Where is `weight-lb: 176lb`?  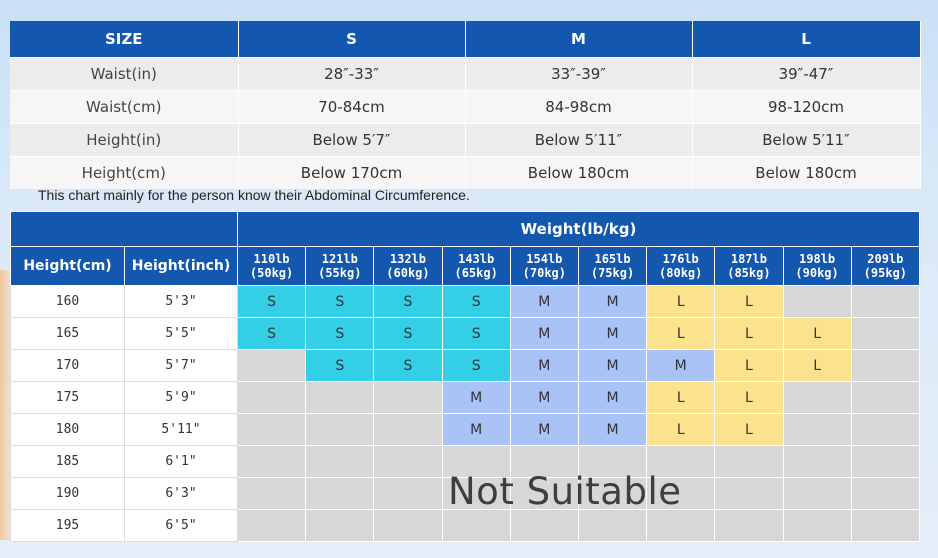 weight-lb: 176lb is located at coordinates (680, 259).